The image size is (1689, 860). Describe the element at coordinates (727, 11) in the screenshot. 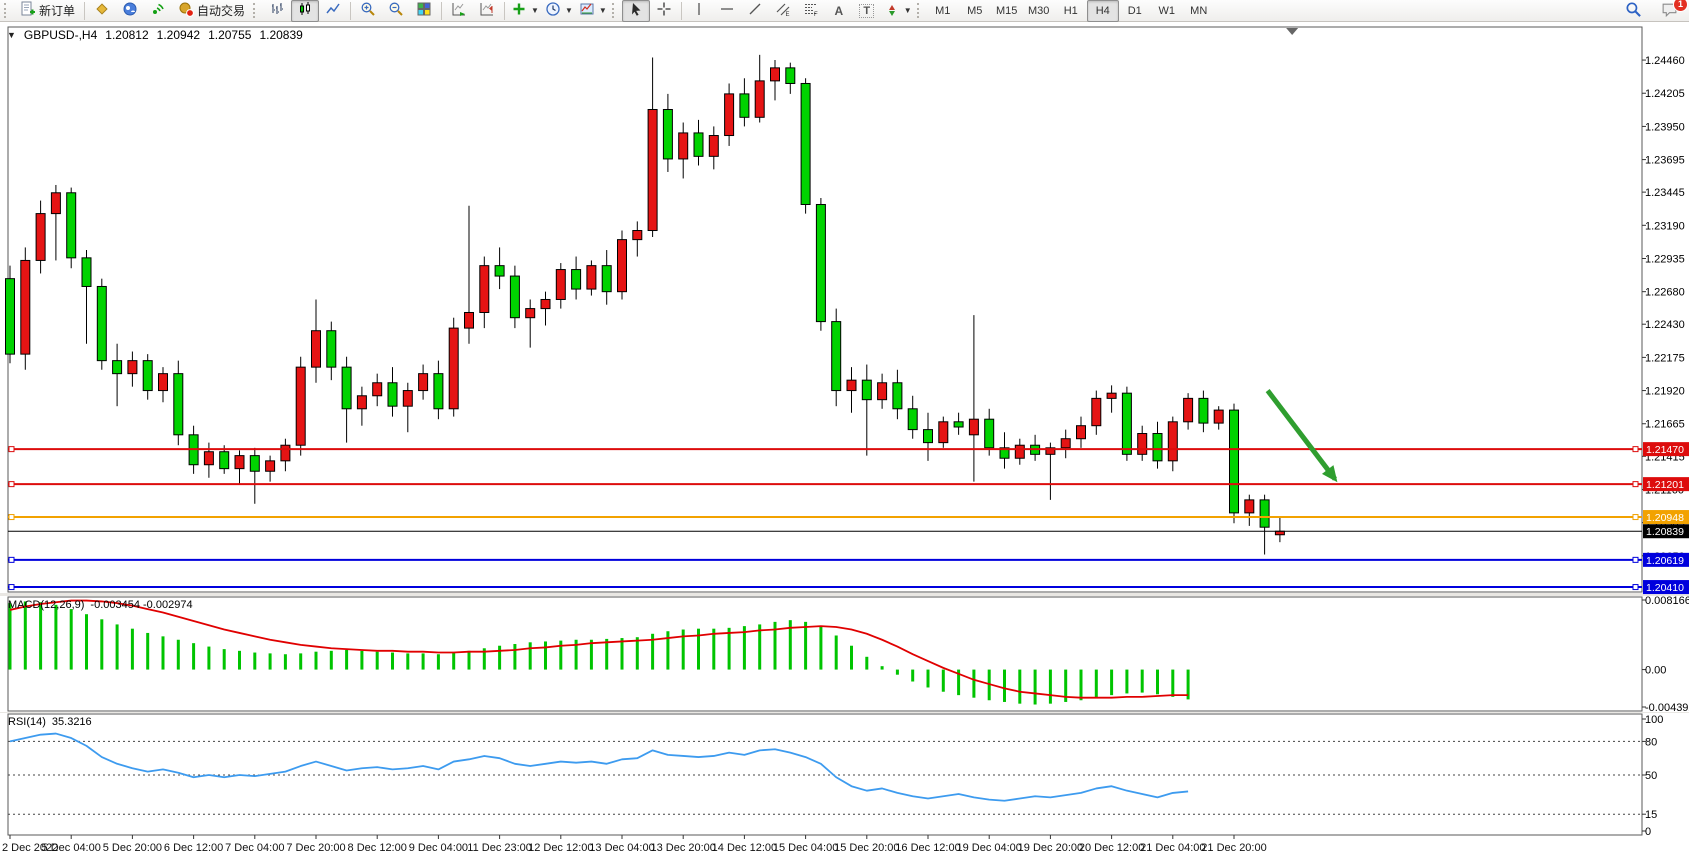

I see `horizontal-line-tool-button` at that location.